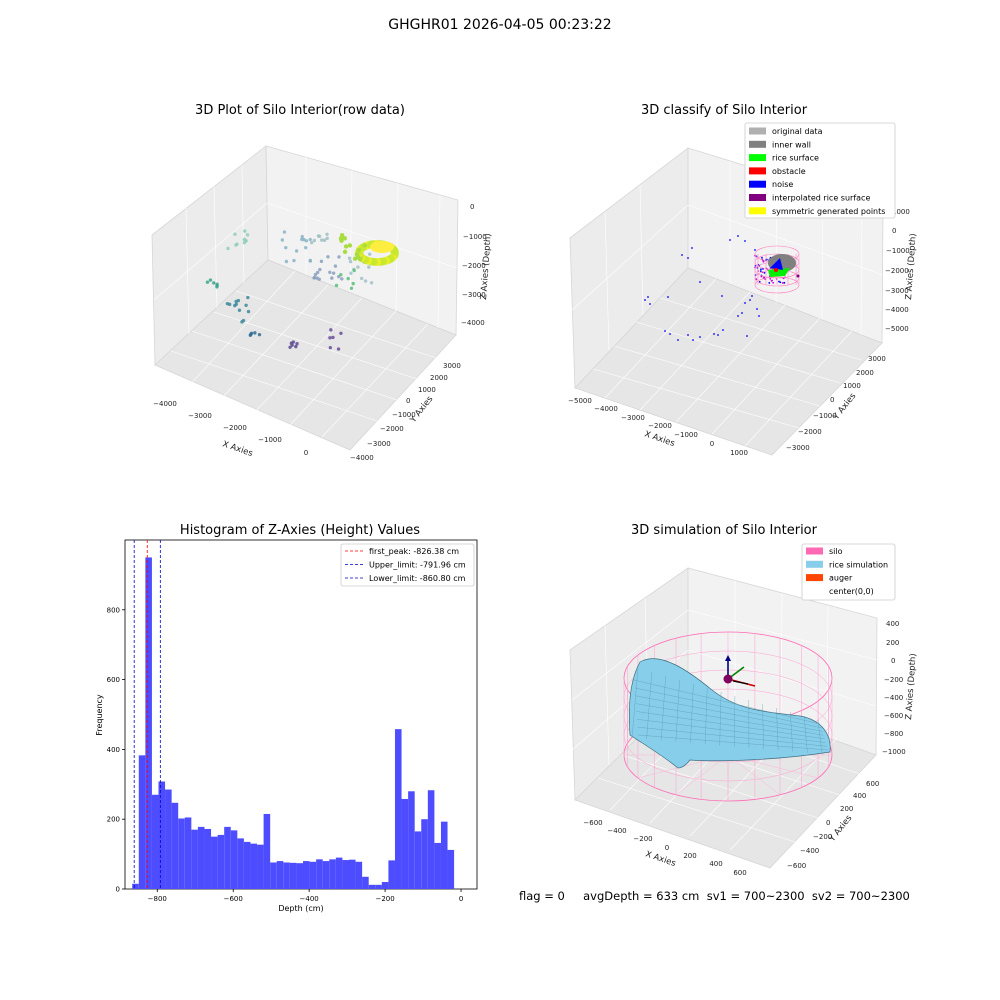 The height and width of the screenshot is (1000, 1000). Describe the element at coordinates (414, 551) in the screenshot. I see `histogram-legend-label: first_peak: -826.38 cm` at that location.